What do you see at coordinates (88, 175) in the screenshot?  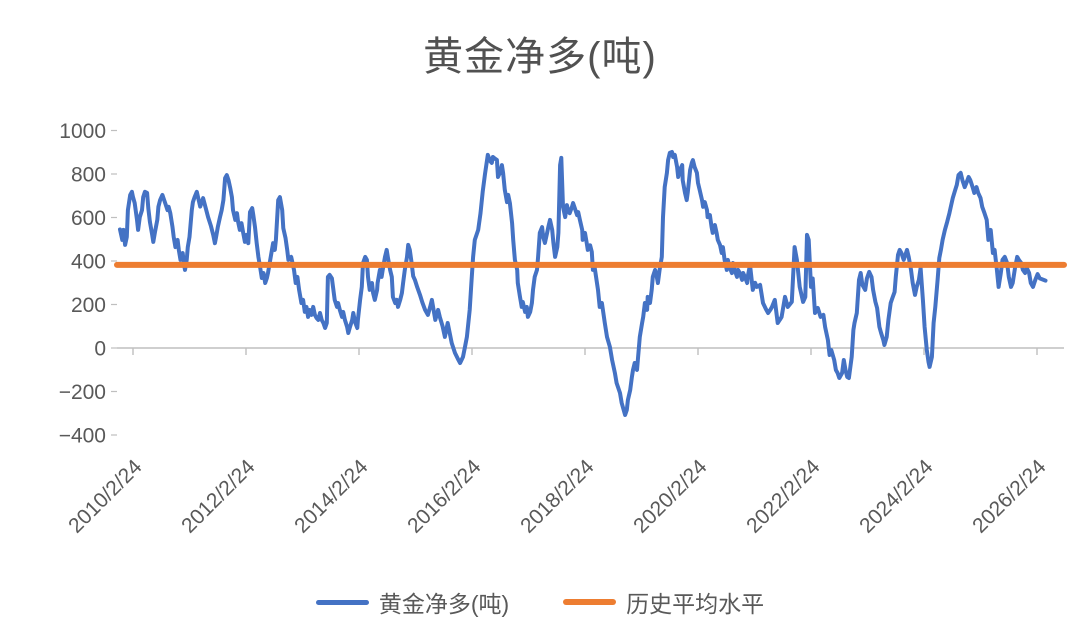 I see `y-tick-label: 800` at bounding box center [88, 175].